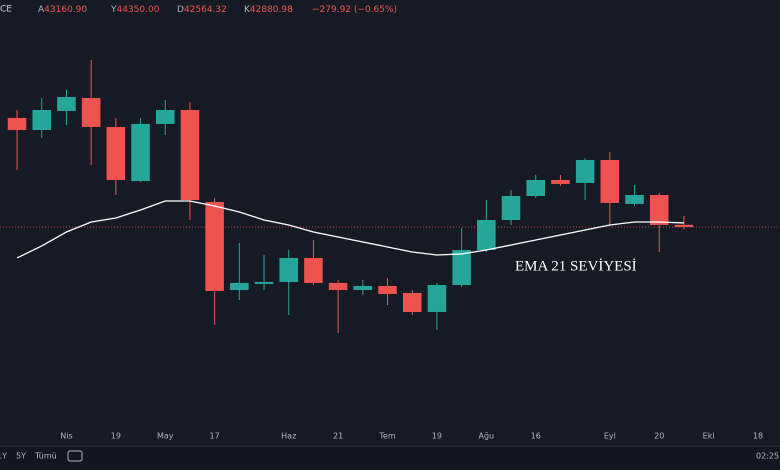  Describe the element at coordinates (338, 436) in the screenshot. I see `x-tick-label: 21` at that location.